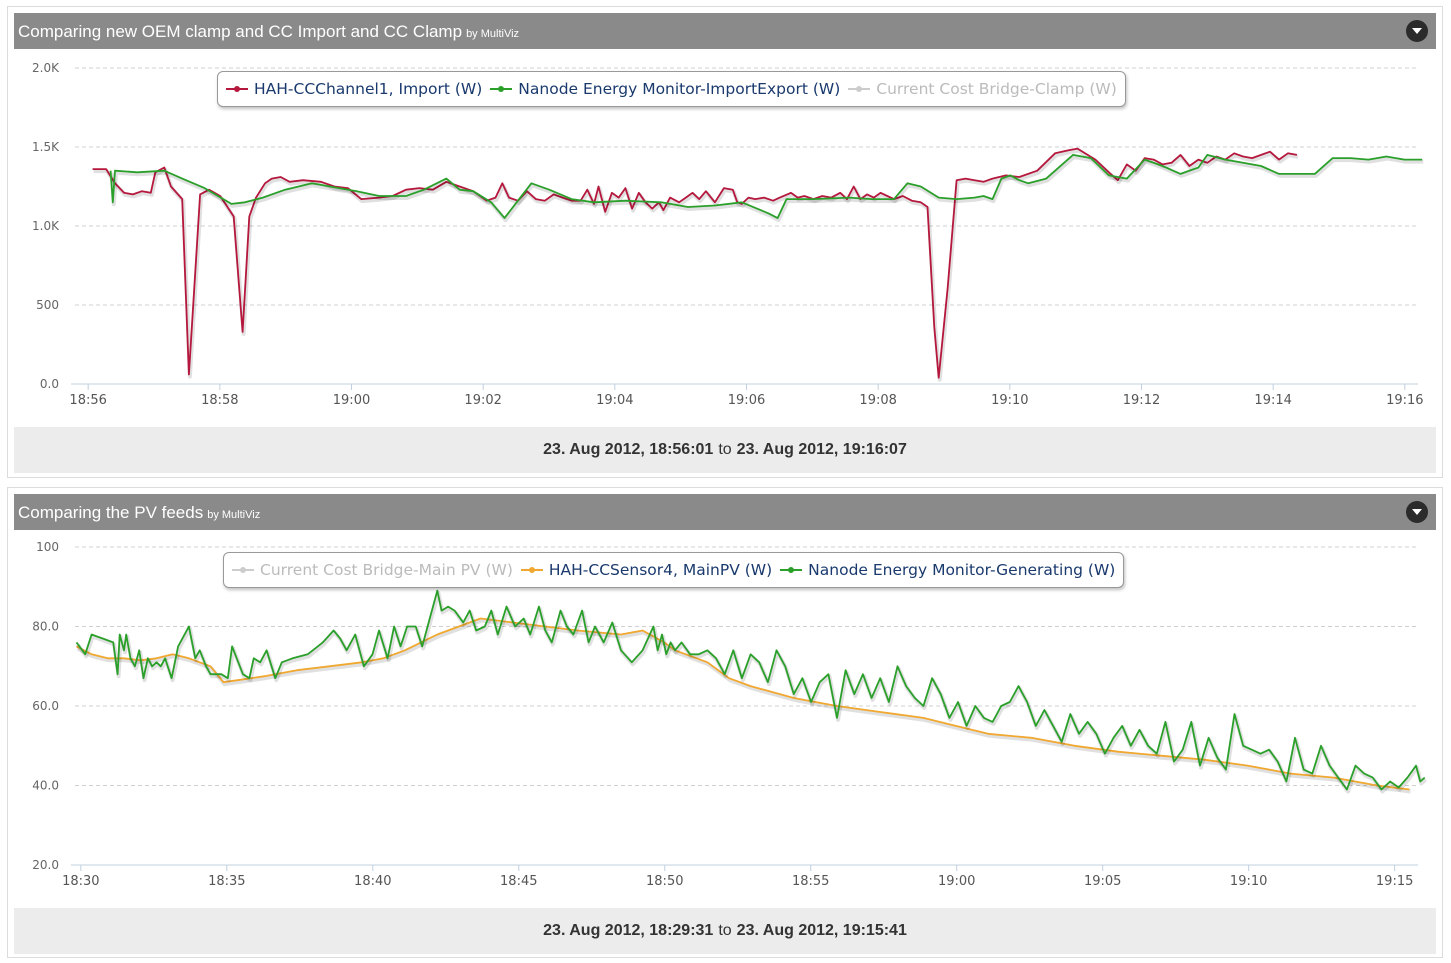 This screenshot has height=963, width=1451. I want to click on y-tick-label: 60.0, so click(45, 706).